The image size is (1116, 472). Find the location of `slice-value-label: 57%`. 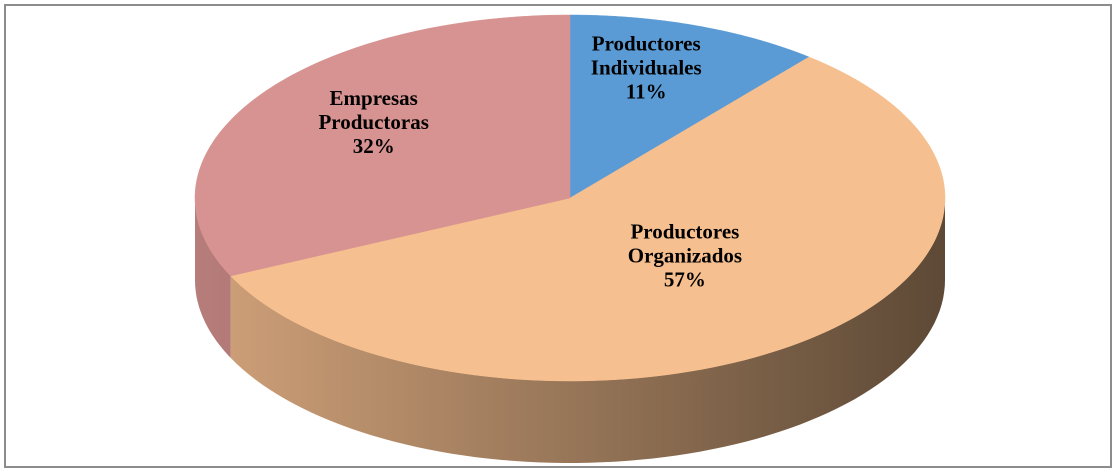

slice-value-label: 57% is located at coordinates (685, 279).